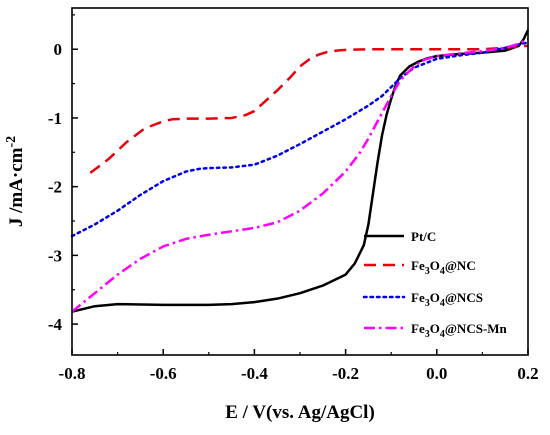 The height and width of the screenshot is (435, 550). I want to click on x-tick-label: -0.4, so click(254, 373).